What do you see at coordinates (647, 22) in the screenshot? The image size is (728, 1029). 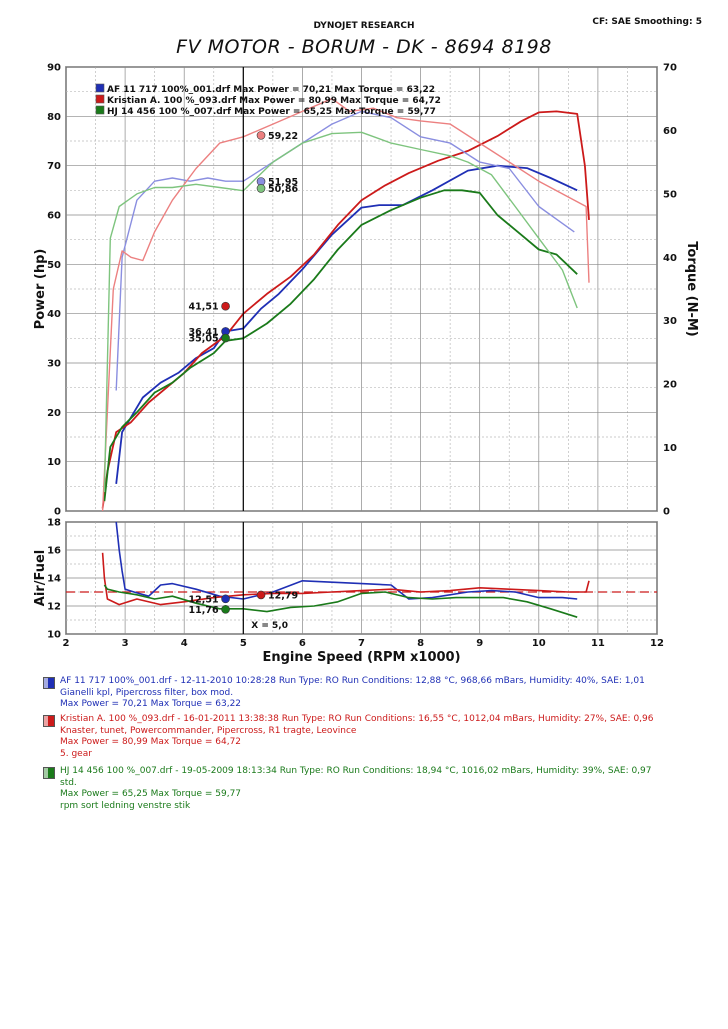 I see `settings-label: CF: SAE Smoothing: 5` at bounding box center [647, 22].